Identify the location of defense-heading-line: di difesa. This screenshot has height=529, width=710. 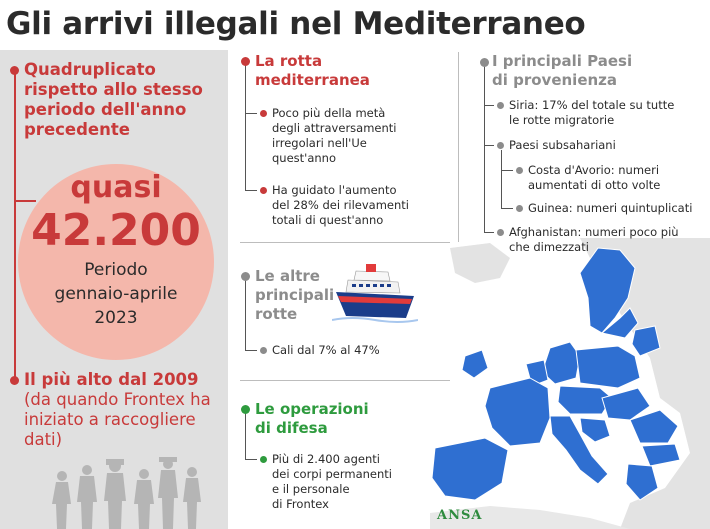
(291, 428).